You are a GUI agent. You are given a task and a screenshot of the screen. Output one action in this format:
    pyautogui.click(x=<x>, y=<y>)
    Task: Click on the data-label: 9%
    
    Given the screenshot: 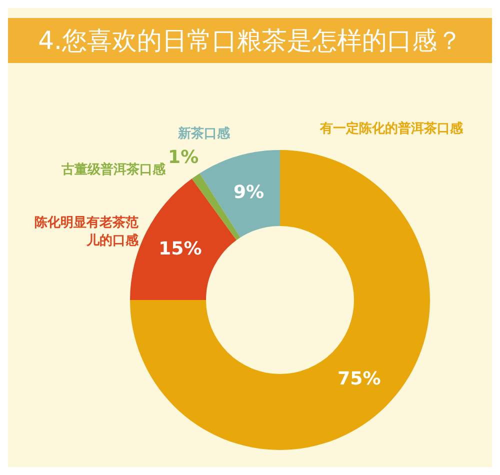 What is the action you would take?
    pyautogui.click(x=248, y=192)
    